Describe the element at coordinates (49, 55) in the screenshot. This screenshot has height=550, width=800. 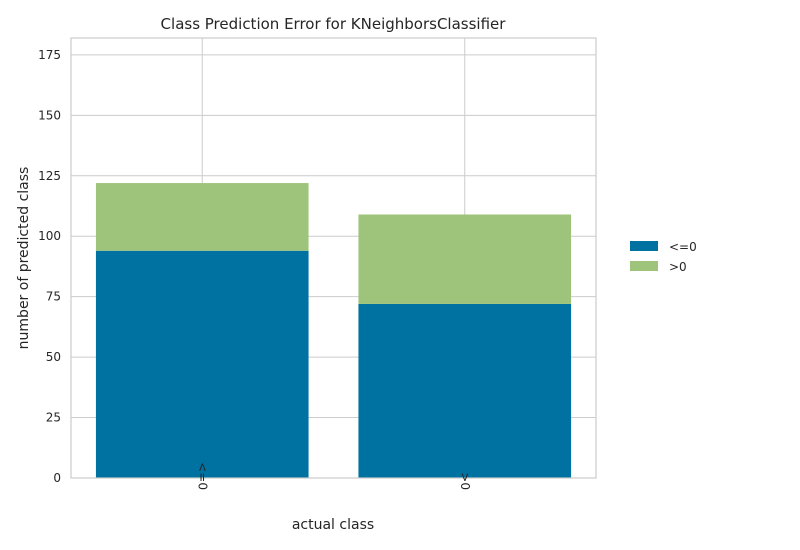
I see `y-tick-label: 175` at that location.